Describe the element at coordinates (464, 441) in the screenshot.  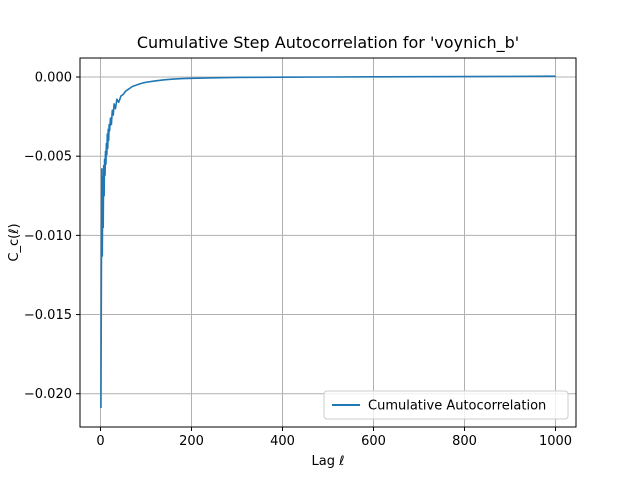
I see `x-tick-label: 800` at that location.